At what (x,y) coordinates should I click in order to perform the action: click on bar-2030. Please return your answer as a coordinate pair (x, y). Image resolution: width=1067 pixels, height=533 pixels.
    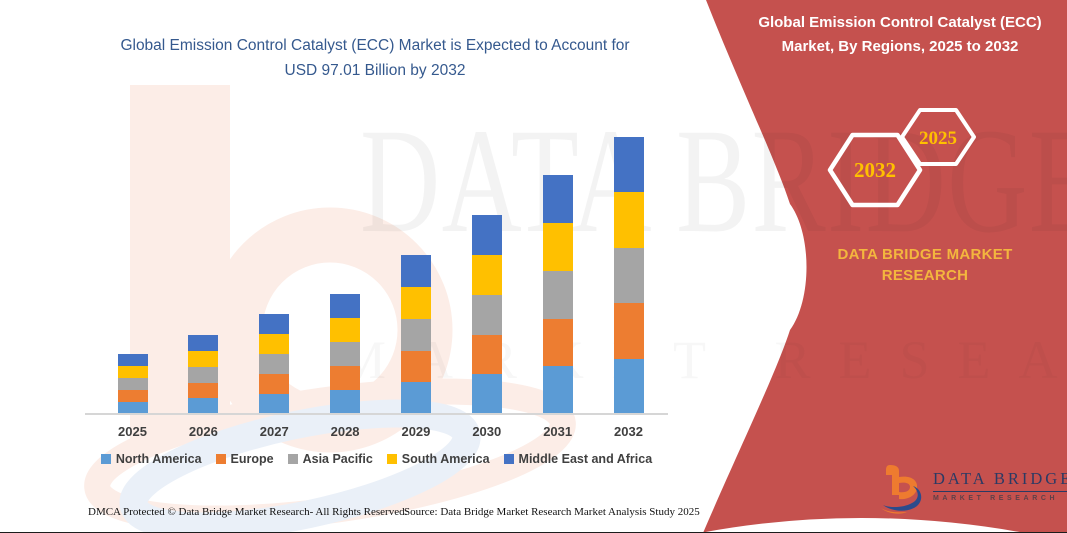
    Looking at the image, I should click on (486, 314).